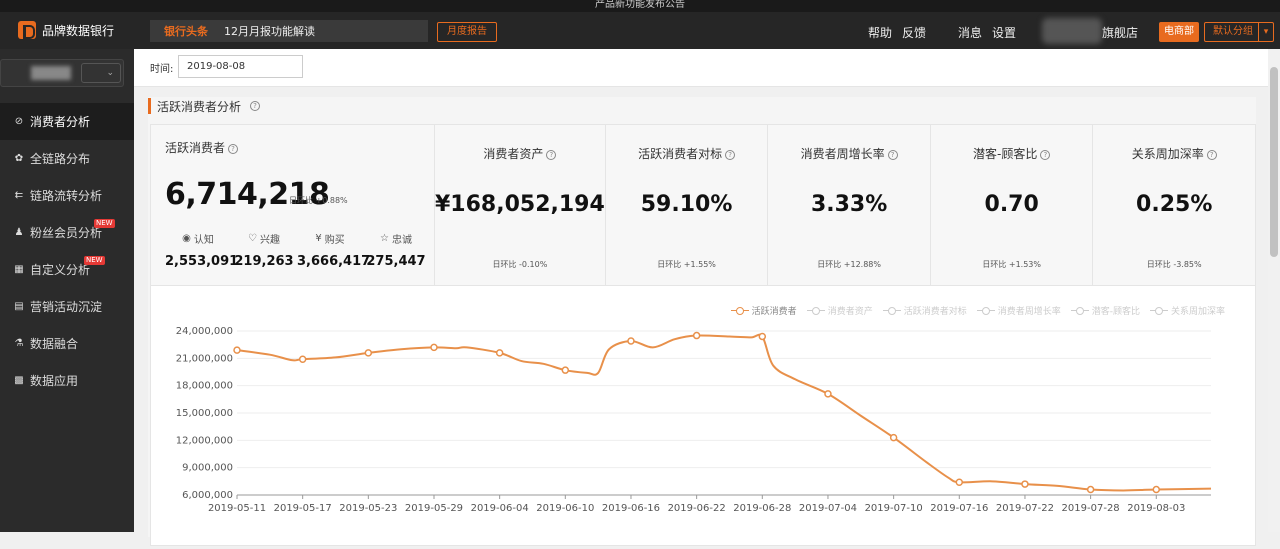 The width and height of the screenshot is (1280, 549). I want to click on news-ticker: 银行头条 12月月报功能解读, so click(289, 31).